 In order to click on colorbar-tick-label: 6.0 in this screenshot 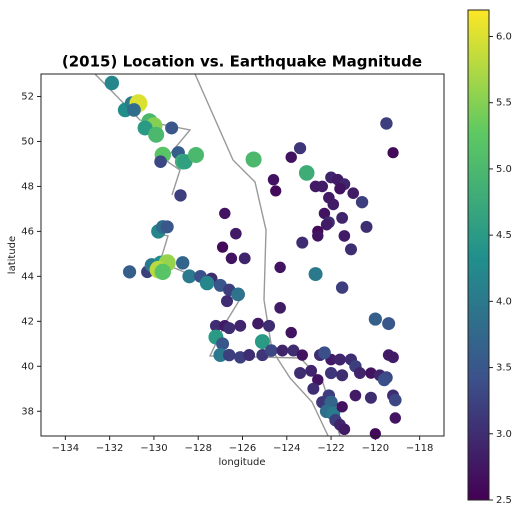, I will do `click(504, 36)`.